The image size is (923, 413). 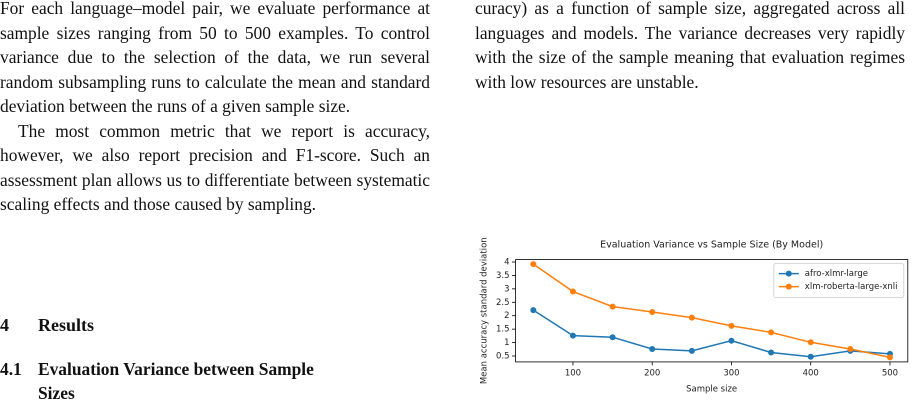 What do you see at coordinates (506, 289) in the screenshot?
I see `y-tick-label: 3` at bounding box center [506, 289].